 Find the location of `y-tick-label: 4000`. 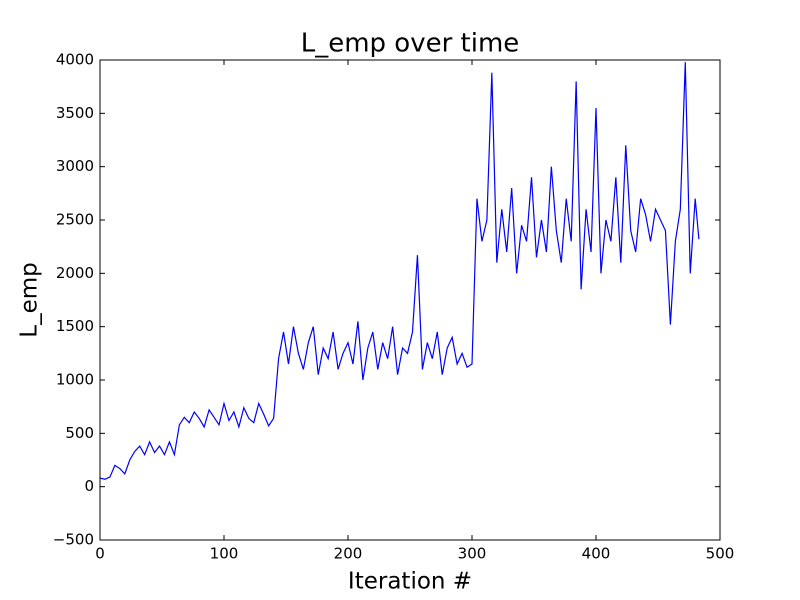

y-tick-label: 4000 is located at coordinates (75, 60).